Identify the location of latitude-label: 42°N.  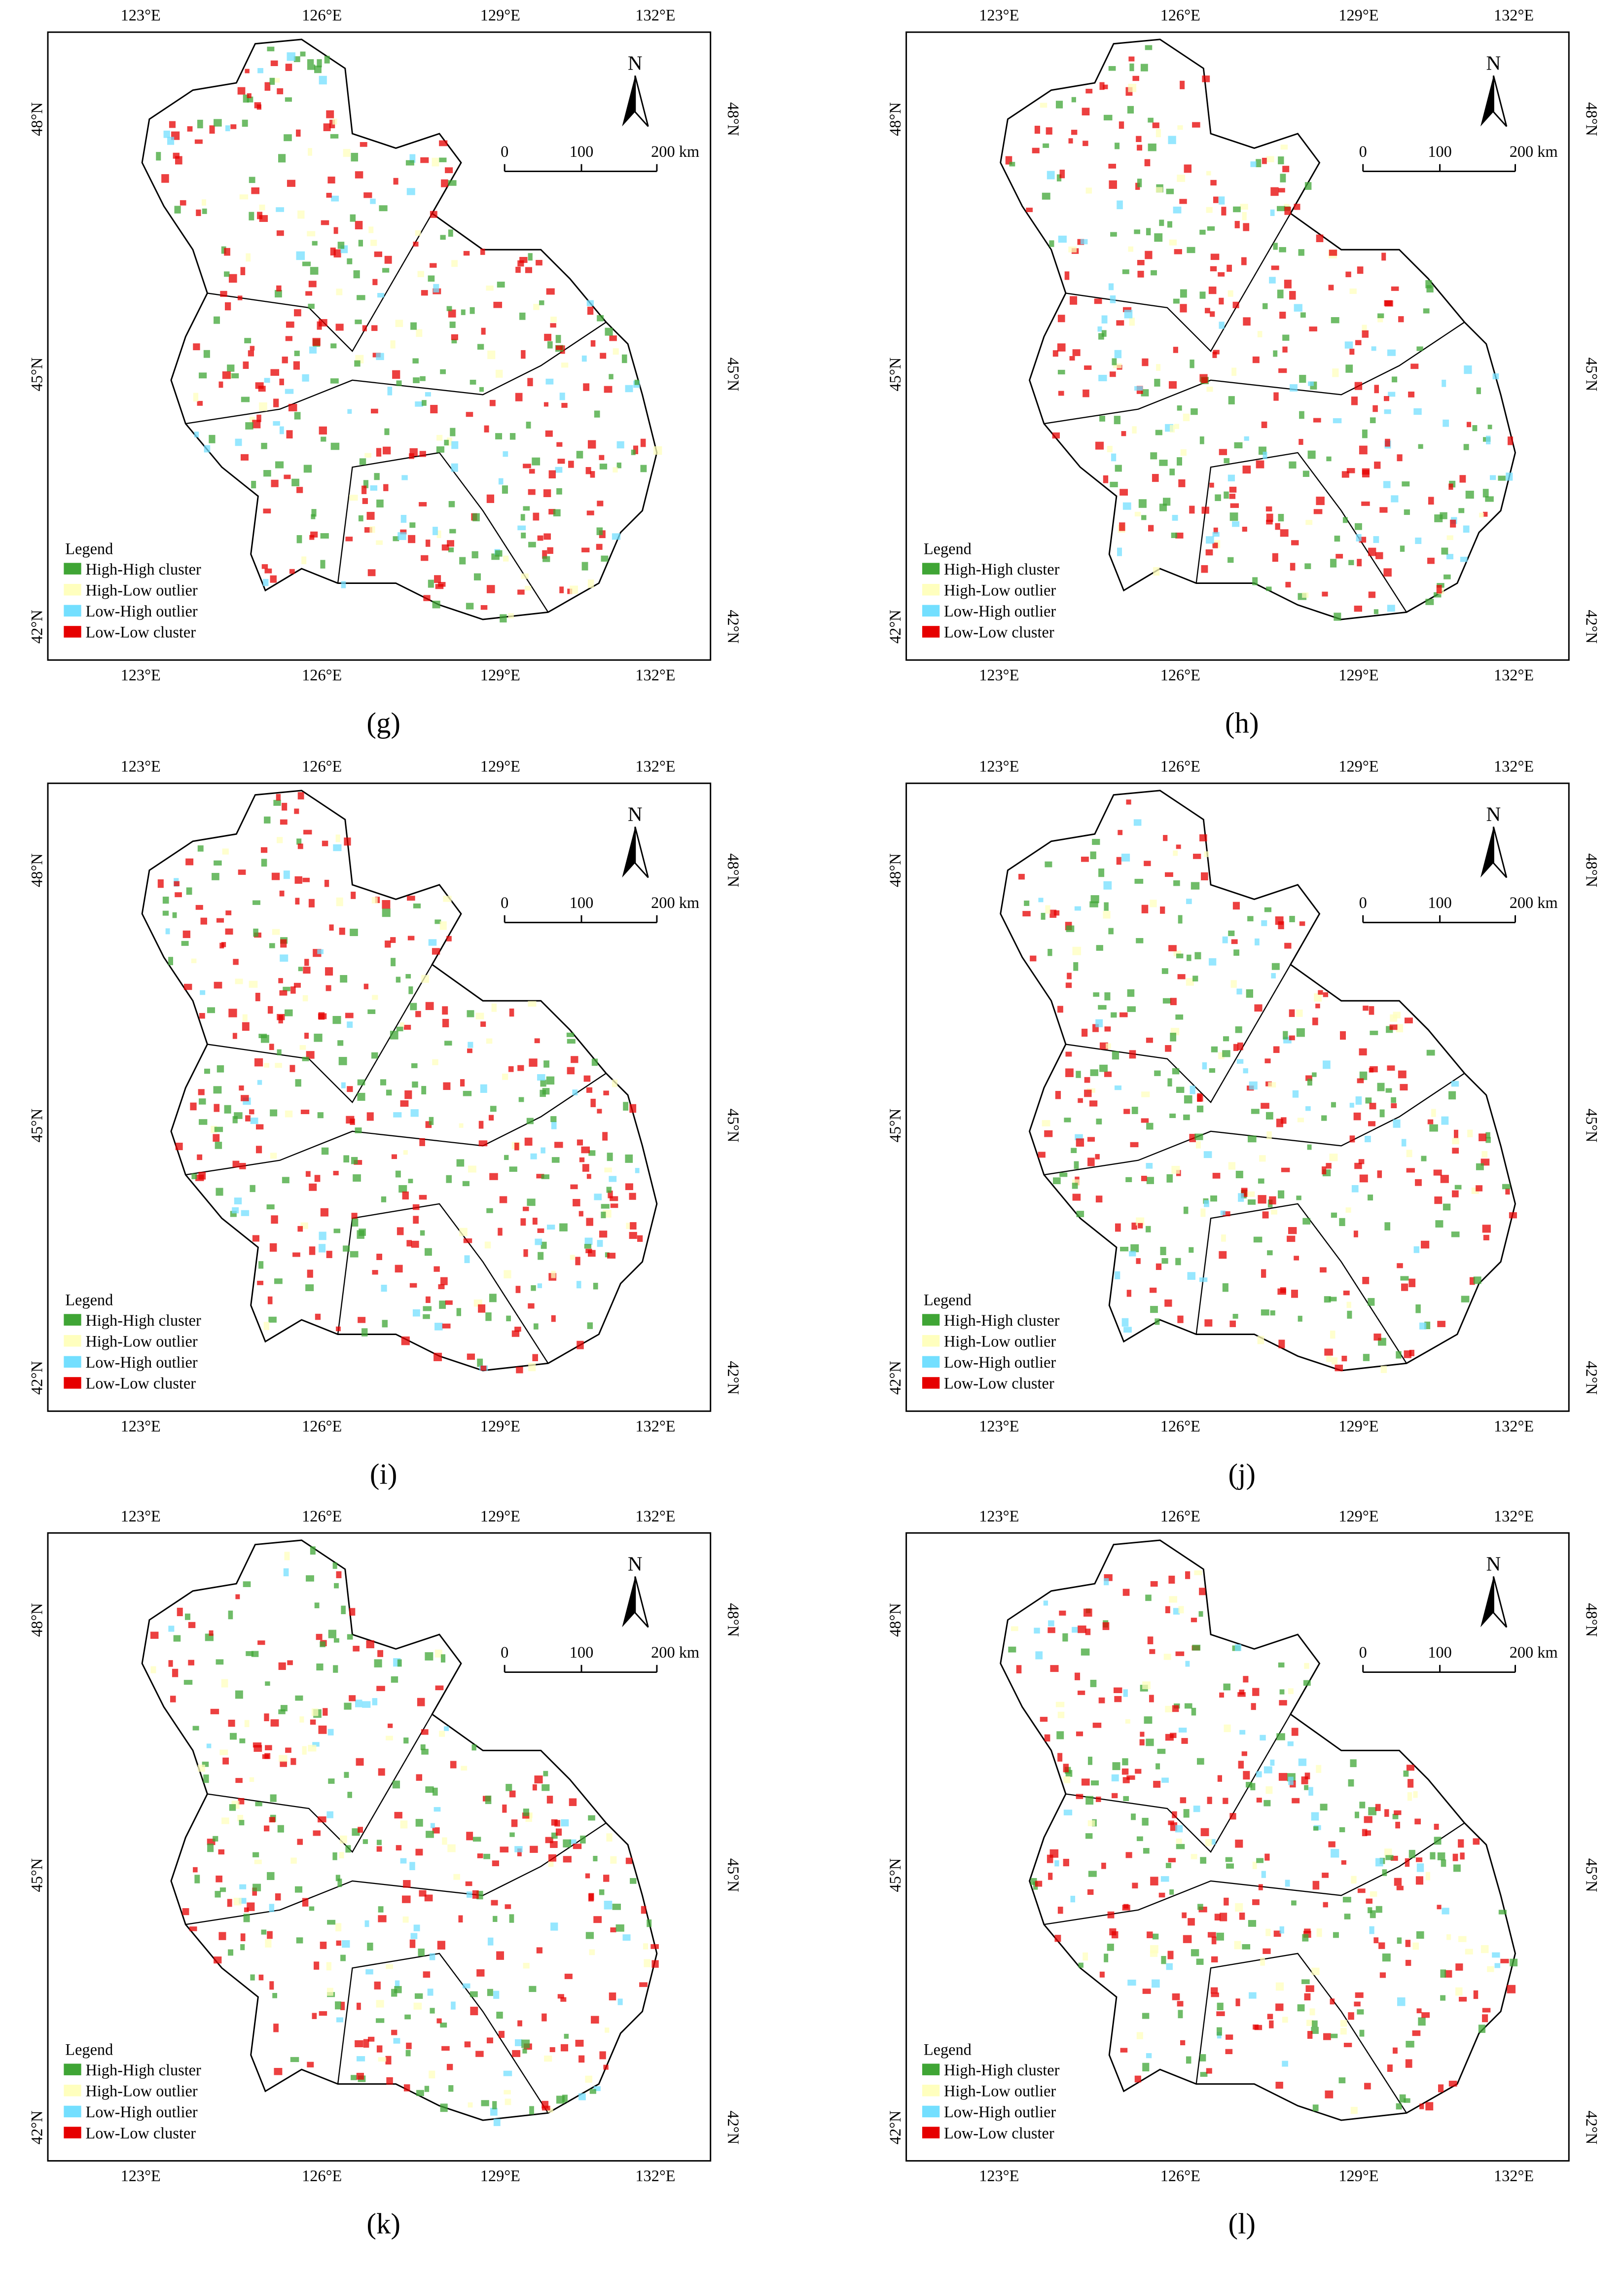
(1592, 1378).